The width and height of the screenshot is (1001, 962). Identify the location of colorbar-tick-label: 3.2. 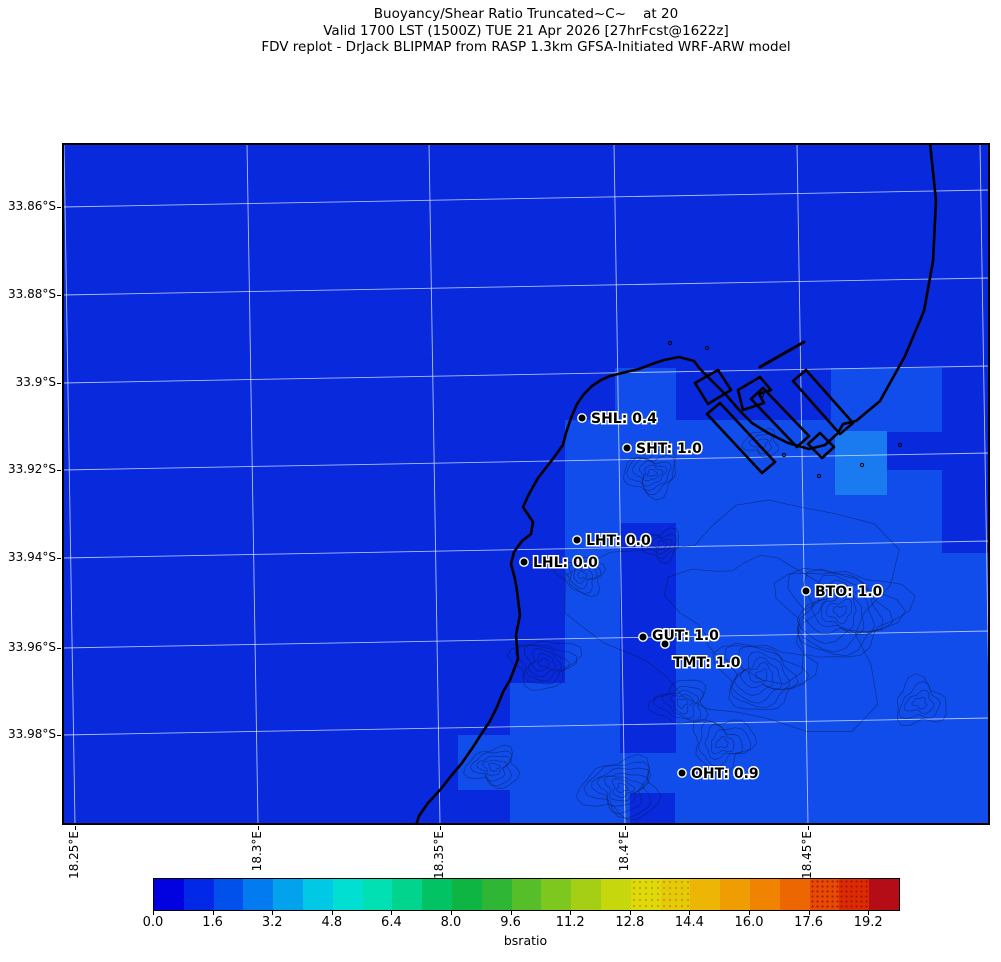
(272, 922).